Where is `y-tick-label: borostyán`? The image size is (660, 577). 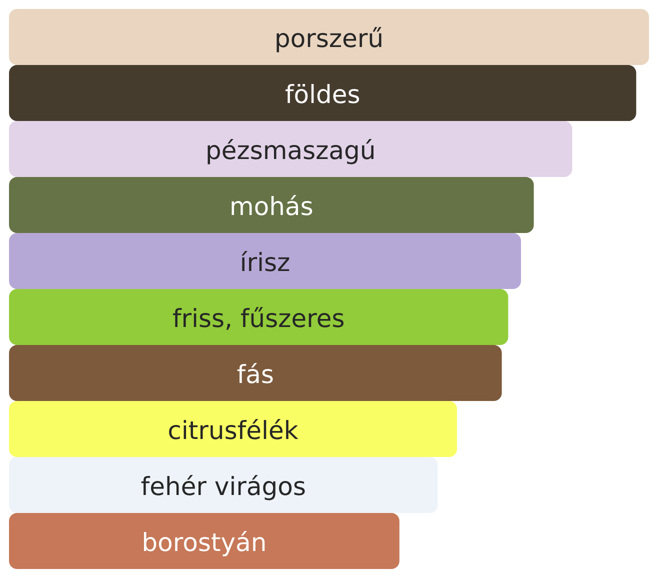 y-tick-label: borostyán is located at coordinates (204, 543).